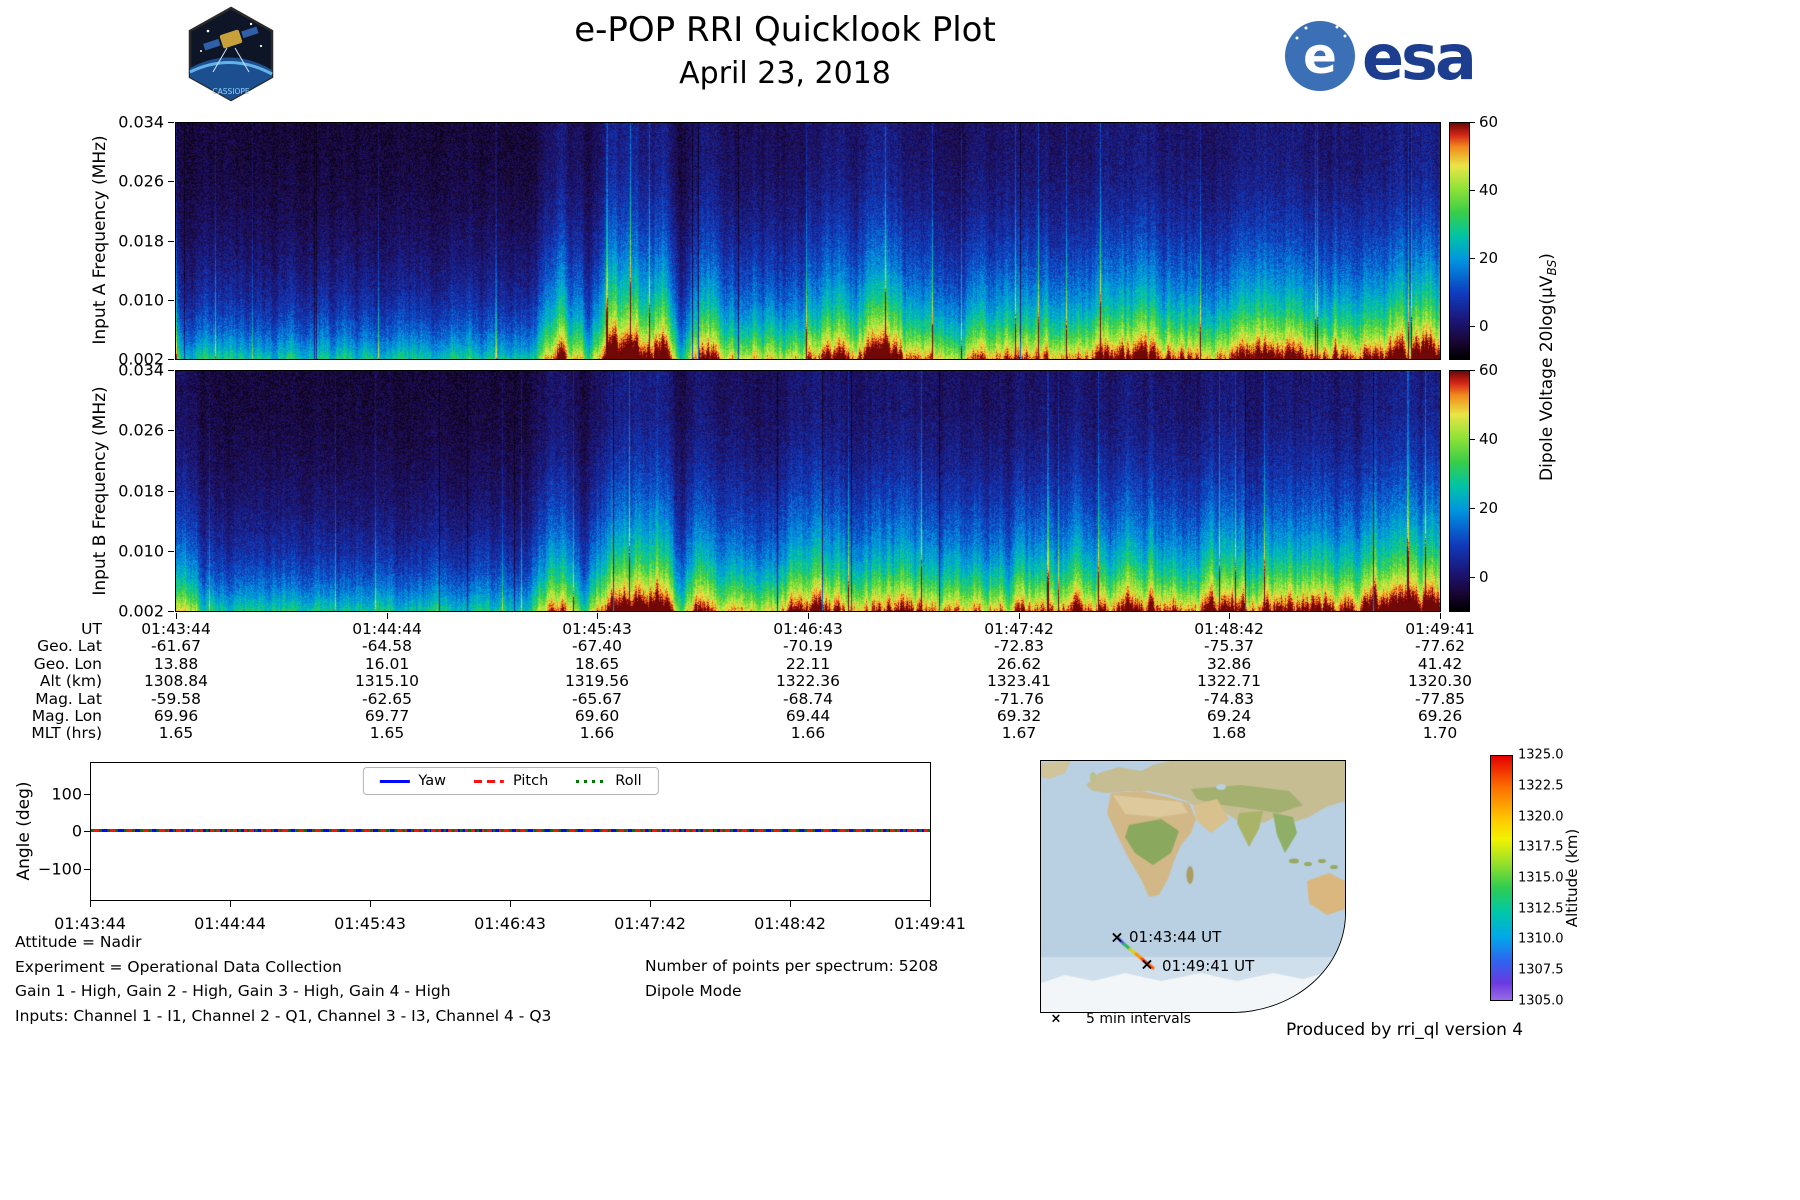 Image resolution: width=1800 pixels, height=1200 pixels. What do you see at coordinates (141, 300) in the screenshot?
I see `spectrogram-a-ytick: 0.010` at bounding box center [141, 300].